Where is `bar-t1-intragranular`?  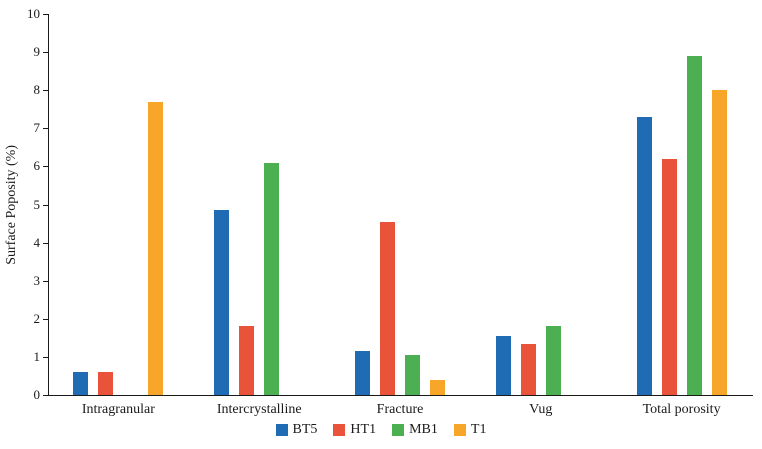
bar-t1-intragranular is located at coordinates (156, 248).